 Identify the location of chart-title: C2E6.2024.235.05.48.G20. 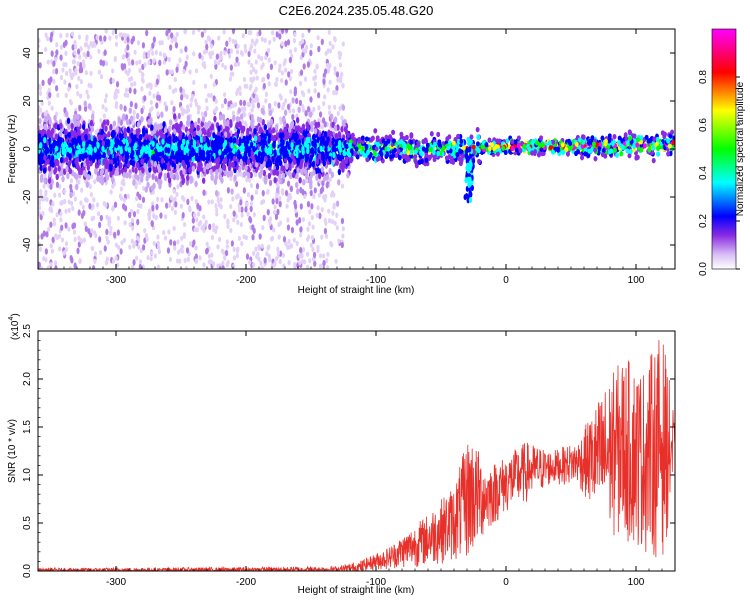
(356, 10).